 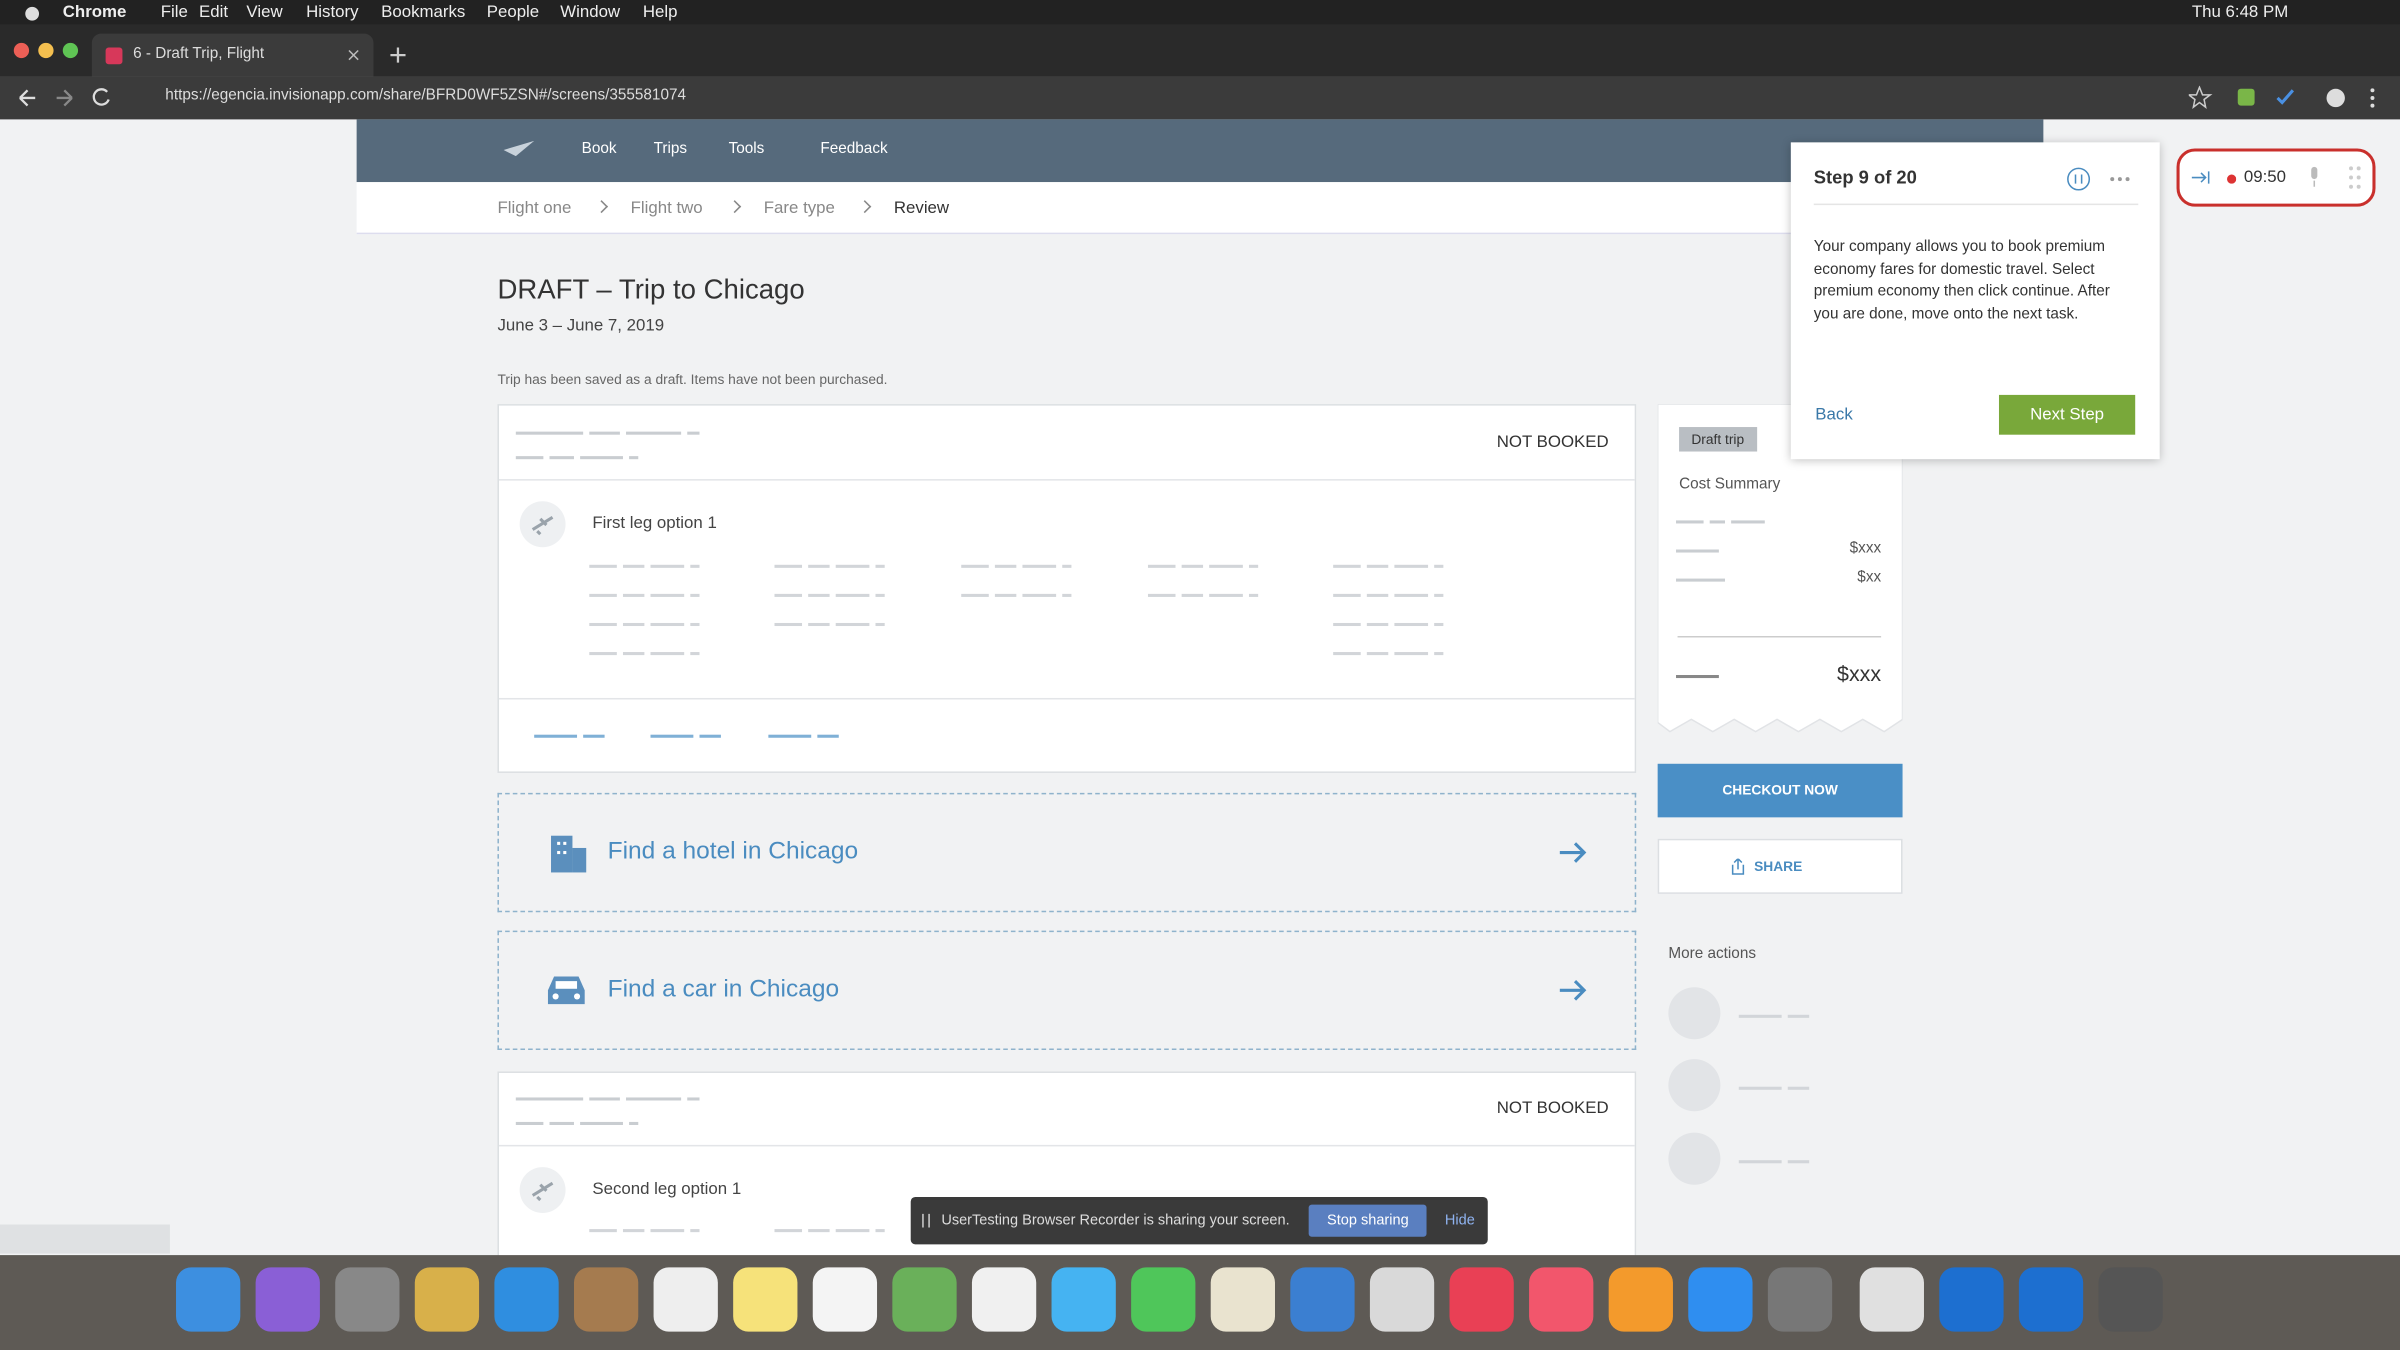 What do you see at coordinates (264, 12) in the screenshot?
I see `menu-item: View` at bounding box center [264, 12].